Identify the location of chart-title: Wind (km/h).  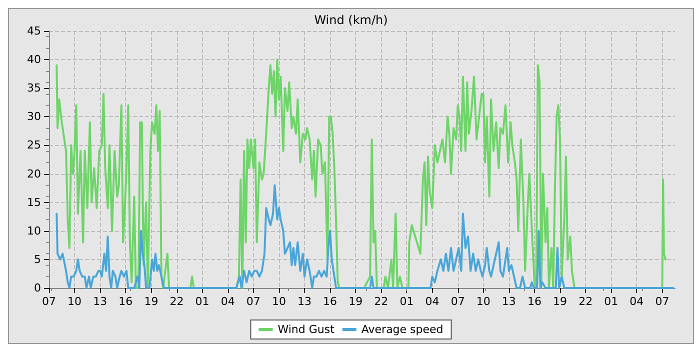
(351, 20).